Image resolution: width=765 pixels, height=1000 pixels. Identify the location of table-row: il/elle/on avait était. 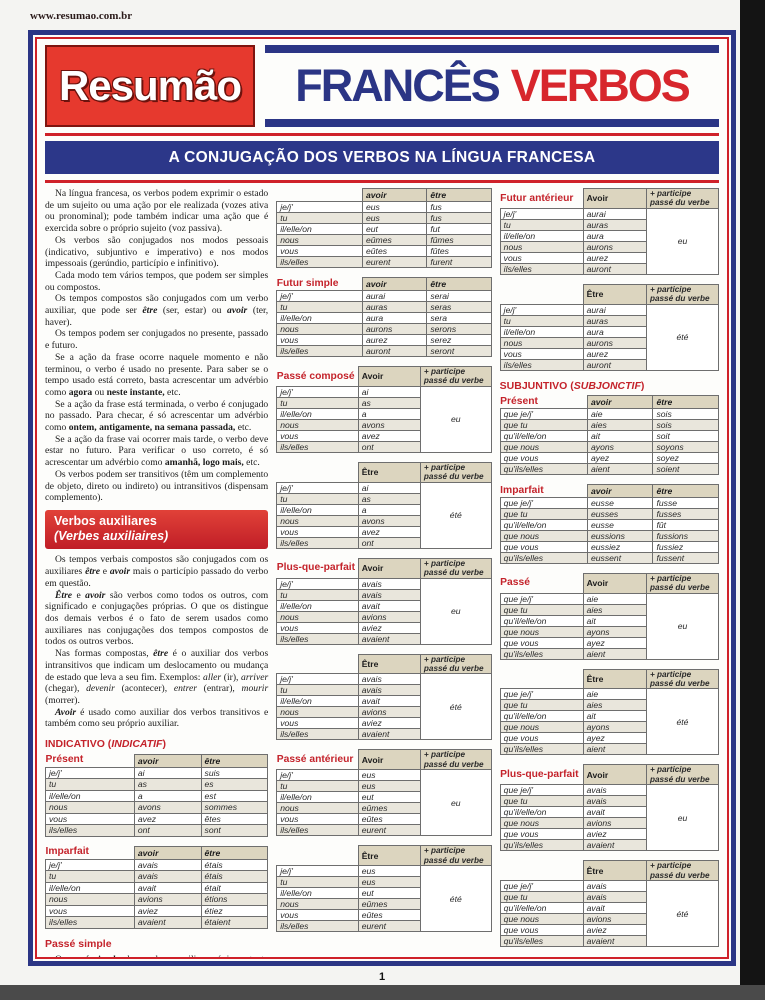
(157, 888).